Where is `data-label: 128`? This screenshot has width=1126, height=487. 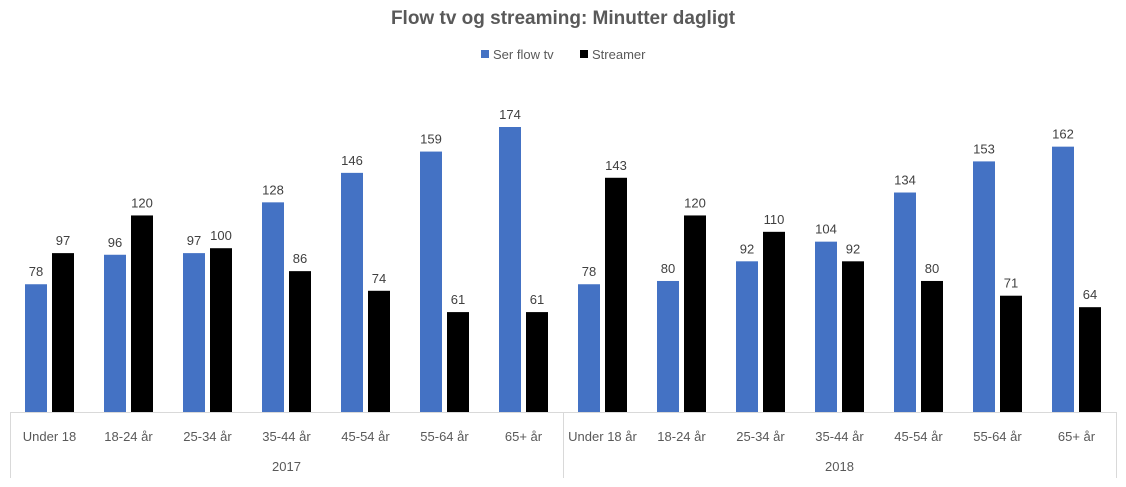
data-label: 128 is located at coordinates (273, 189).